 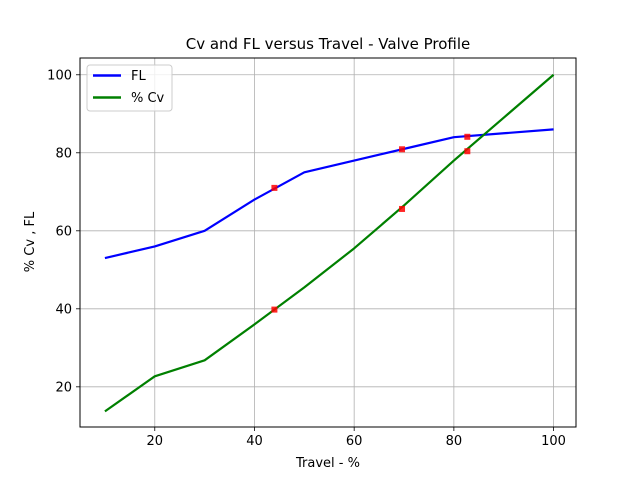 I want to click on y-axis-label: % Cv , FL, so click(x=30, y=241).